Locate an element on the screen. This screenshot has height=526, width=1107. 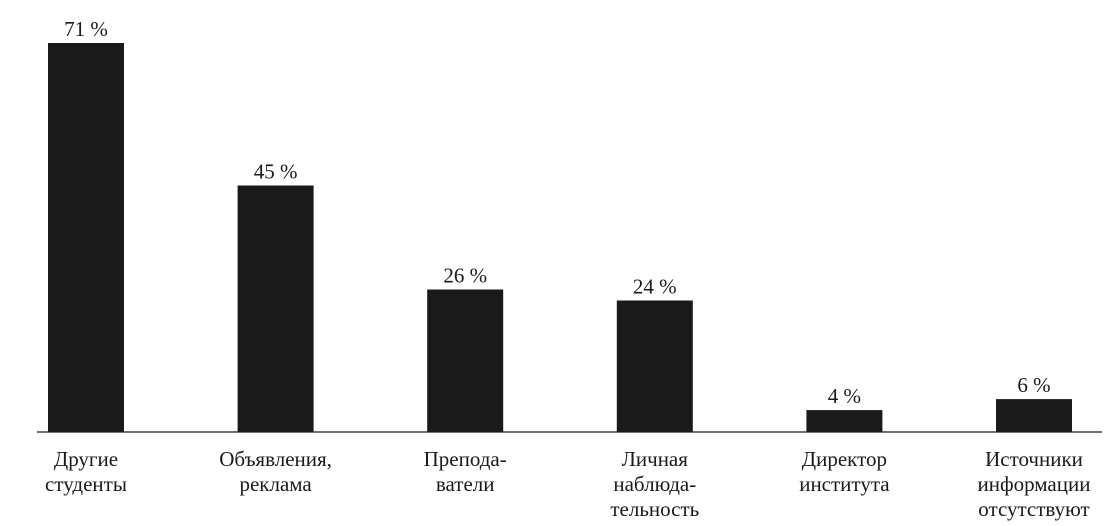
bar-value-label-3: 24 % is located at coordinates (655, 287).